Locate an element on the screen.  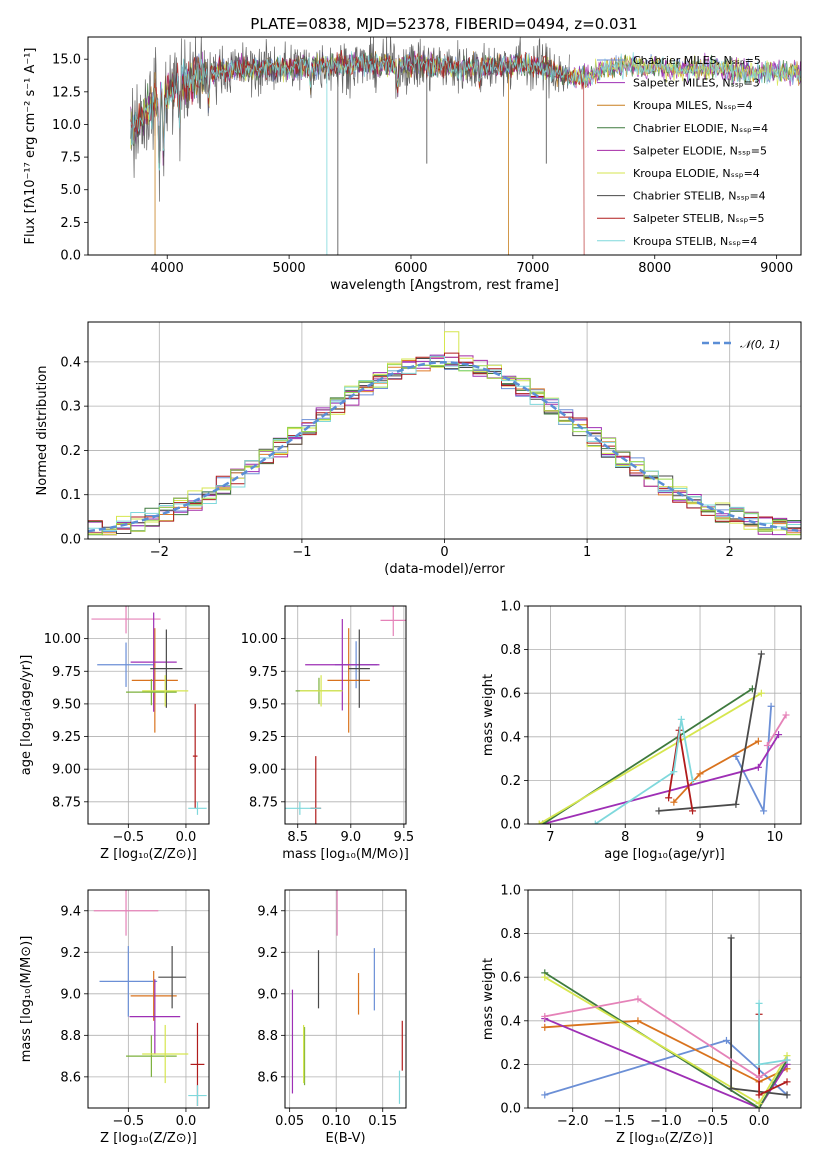
legend-label: Kroupa MILES, Nₛₛₚ=4 is located at coordinates (693, 105).